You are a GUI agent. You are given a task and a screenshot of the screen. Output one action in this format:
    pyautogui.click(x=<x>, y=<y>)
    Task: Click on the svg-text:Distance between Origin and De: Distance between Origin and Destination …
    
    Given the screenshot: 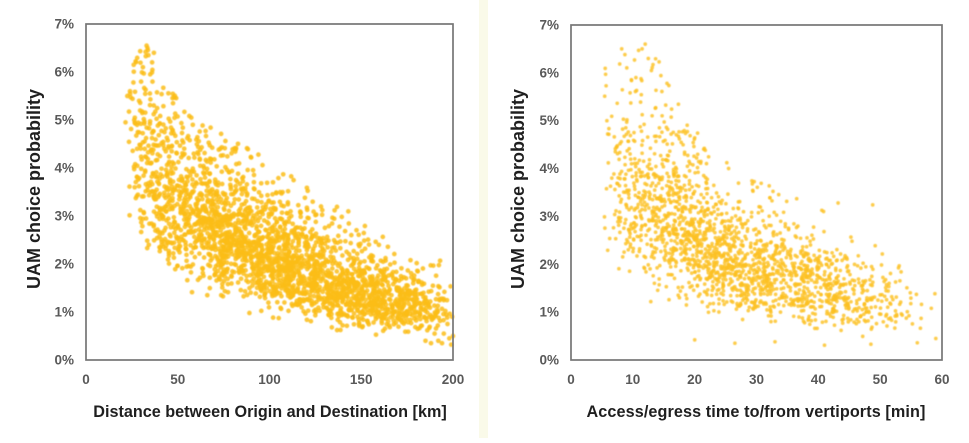 What is the action you would take?
    pyautogui.click(x=270, y=412)
    